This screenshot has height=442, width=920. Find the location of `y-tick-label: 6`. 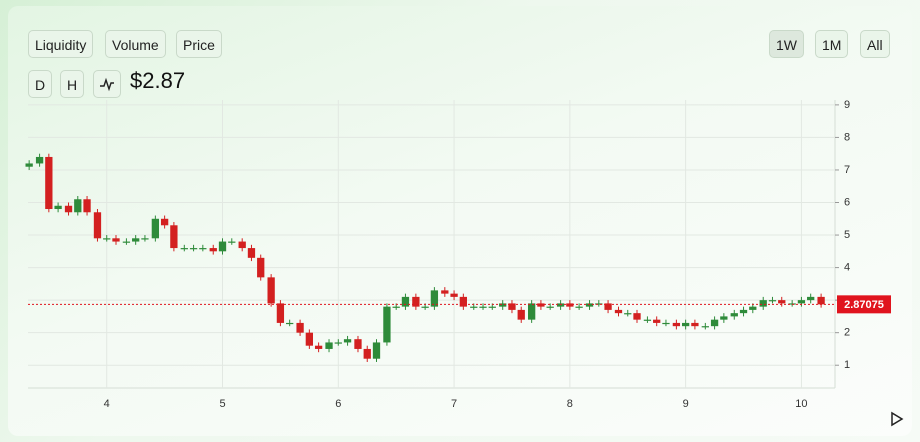

y-tick-label: 6 is located at coordinates (847, 202).